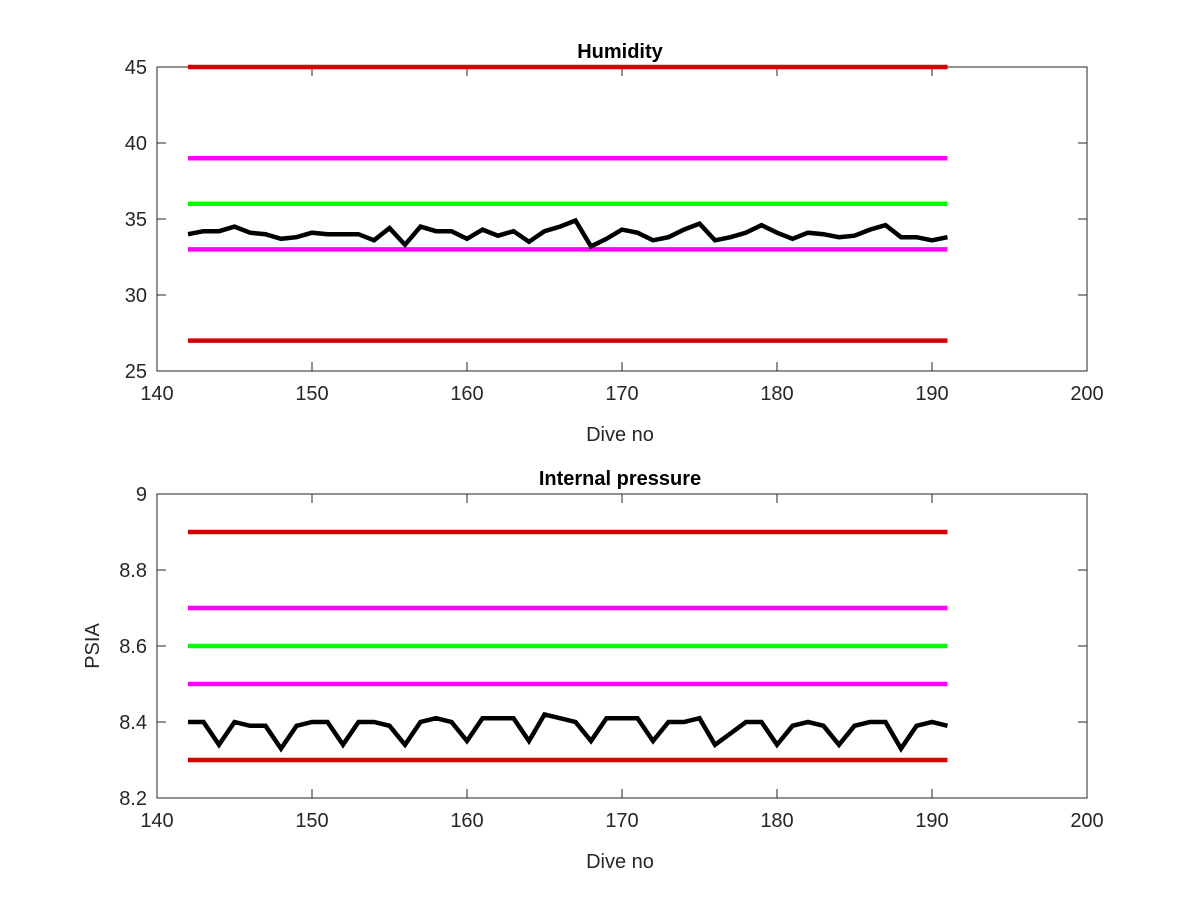 This screenshot has width=1200, height=900. Describe the element at coordinates (141, 495) in the screenshot. I see `y-tick-label: 9` at that location.